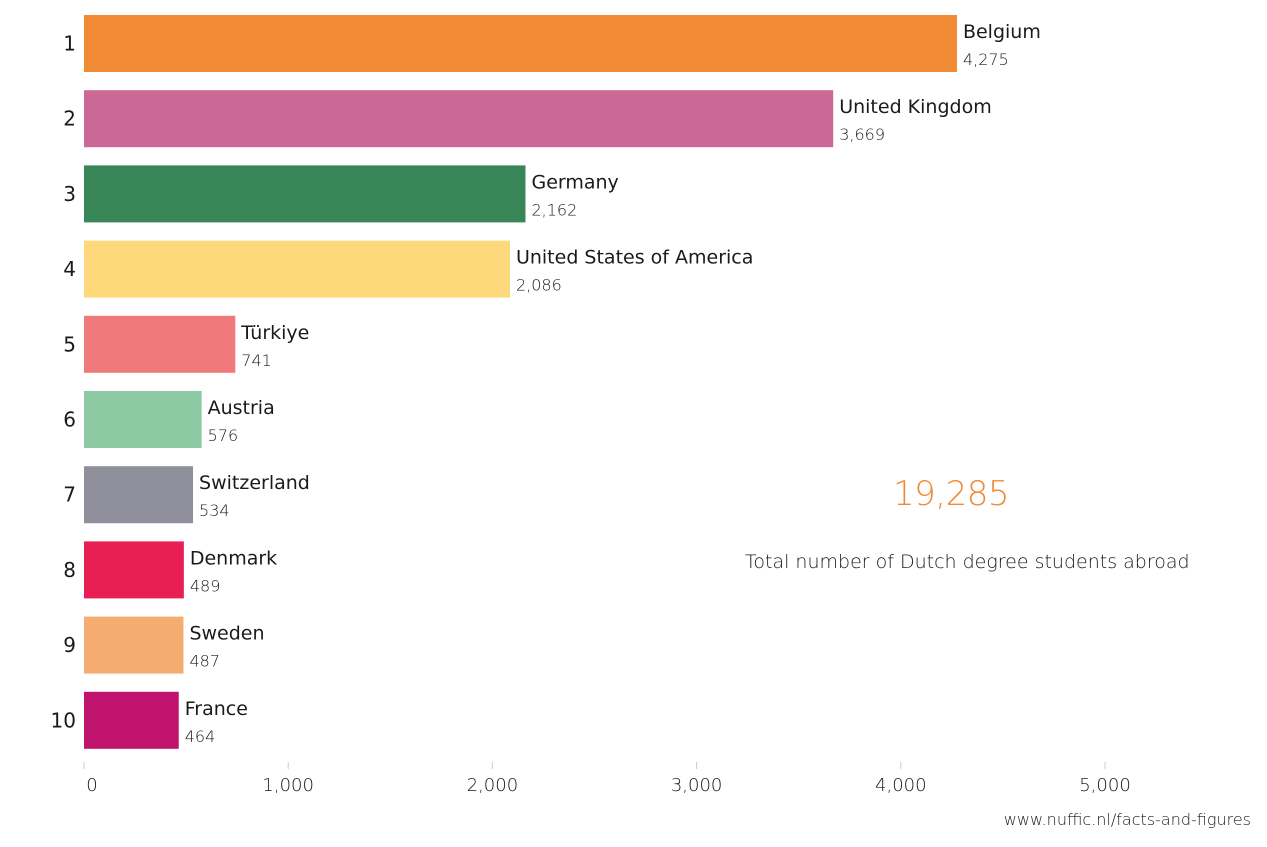  What do you see at coordinates (205, 585) in the screenshot?
I see `value-label: 489` at bounding box center [205, 585].